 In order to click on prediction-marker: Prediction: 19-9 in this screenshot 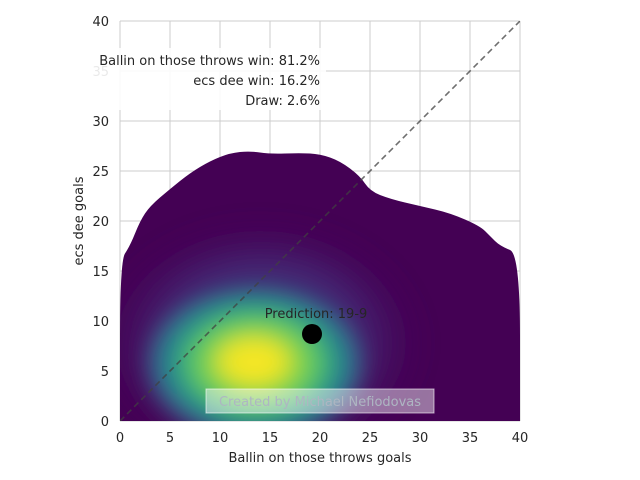, I will do `click(316, 325)`.